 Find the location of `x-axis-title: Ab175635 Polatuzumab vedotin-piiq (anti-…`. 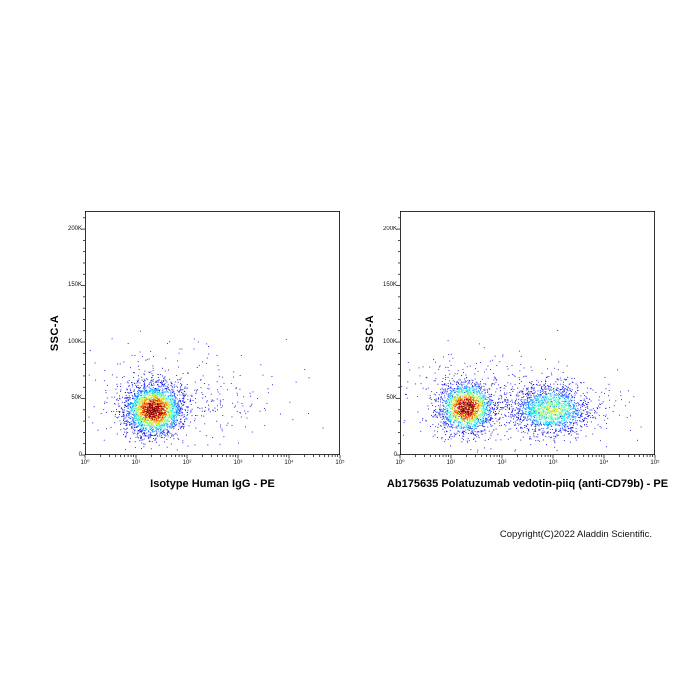

x-axis-title: Ab175635 Polatuzumab vedotin-piiq (anti-… is located at coordinates (527, 484).